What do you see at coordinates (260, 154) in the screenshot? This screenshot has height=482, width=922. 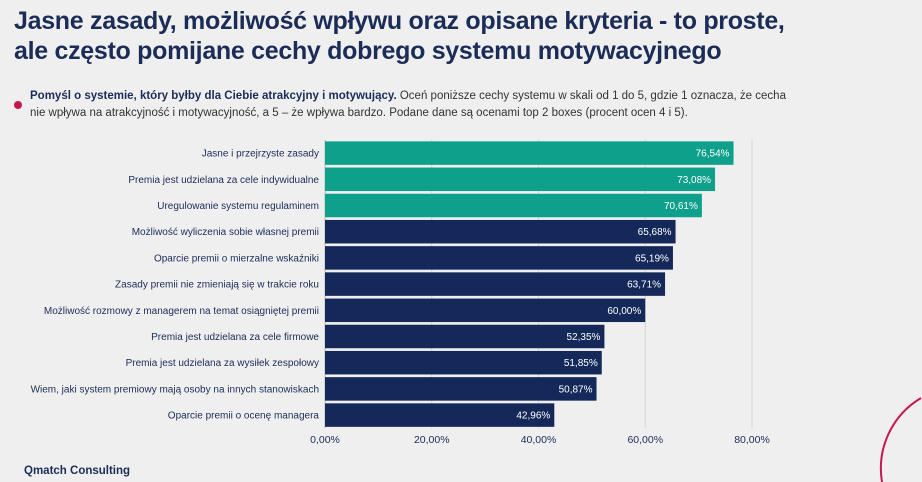 I see `category-label: Jasne i przejrzyste zasady` at bounding box center [260, 154].